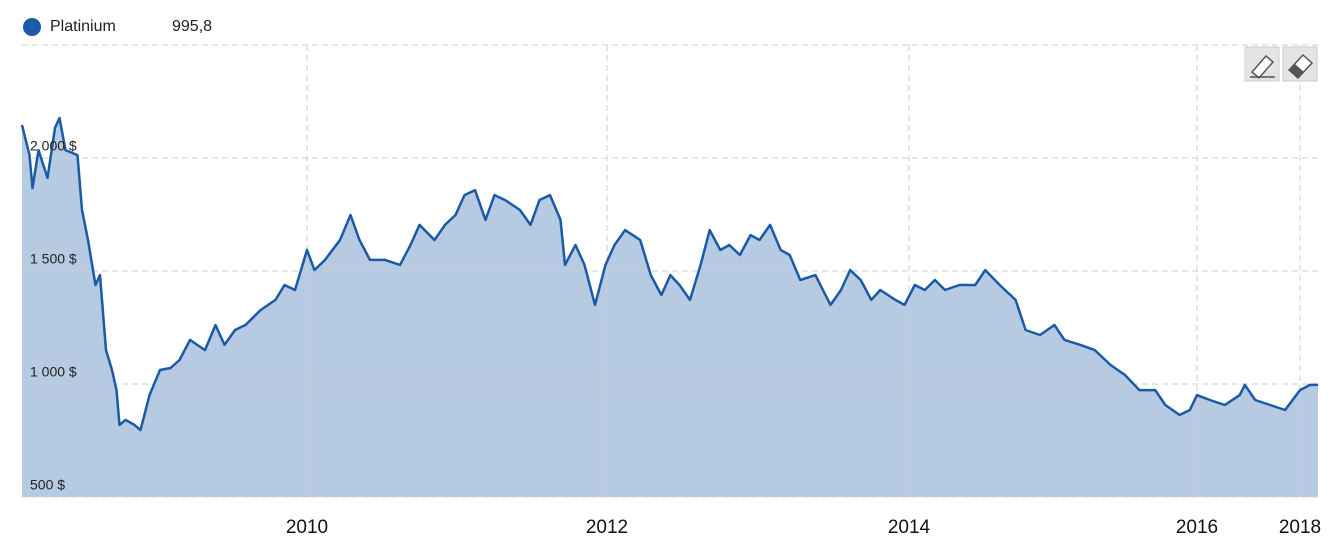 Image resolution: width=1338 pixels, height=557 pixels. What do you see at coordinates (909, 527) in the screenshot?
I see `x-tick-label: 2014` at bounding box center [909, 527].